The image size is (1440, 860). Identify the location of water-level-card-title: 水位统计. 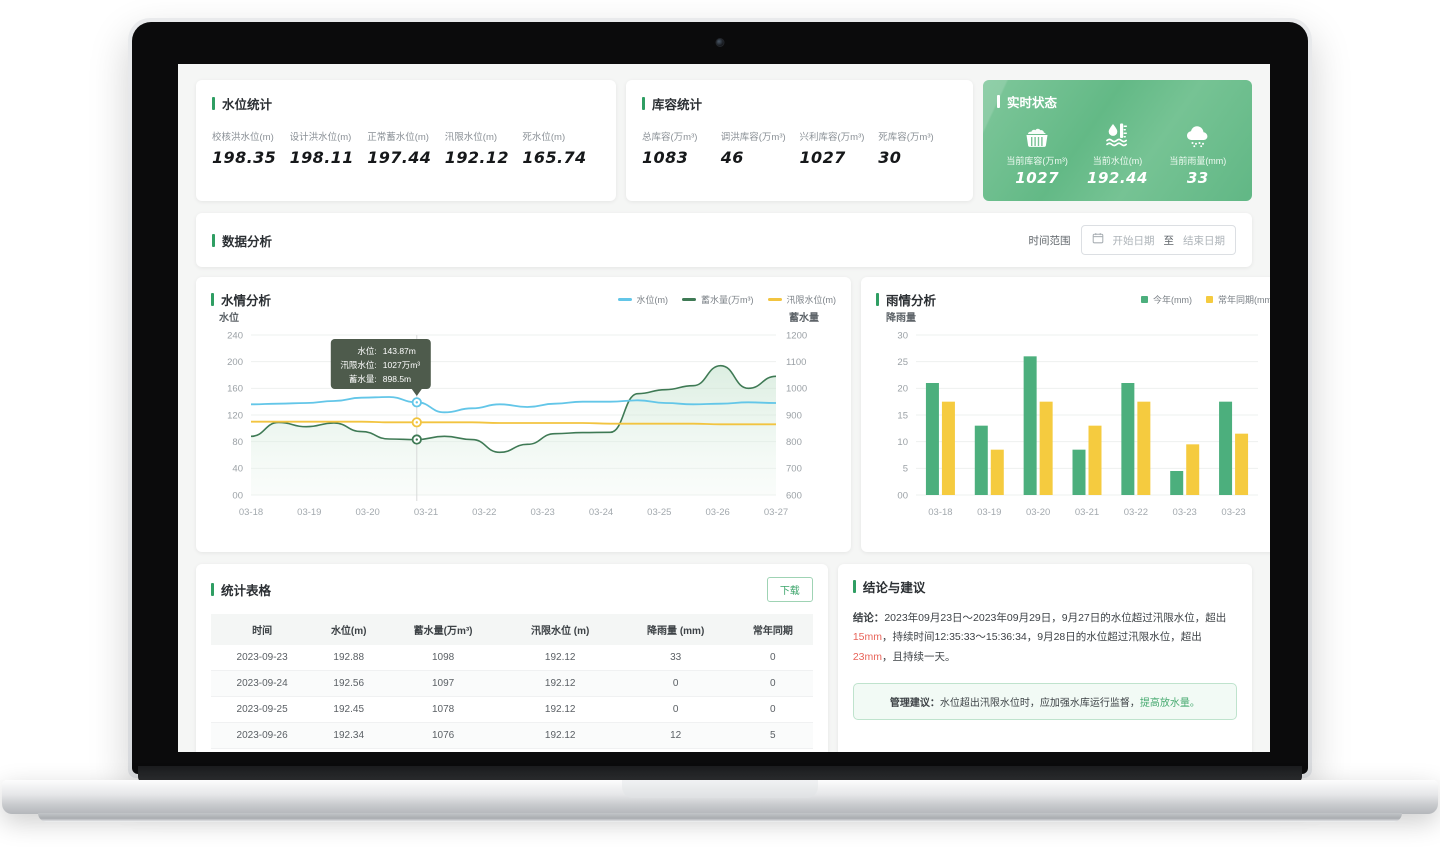
(406, 103).